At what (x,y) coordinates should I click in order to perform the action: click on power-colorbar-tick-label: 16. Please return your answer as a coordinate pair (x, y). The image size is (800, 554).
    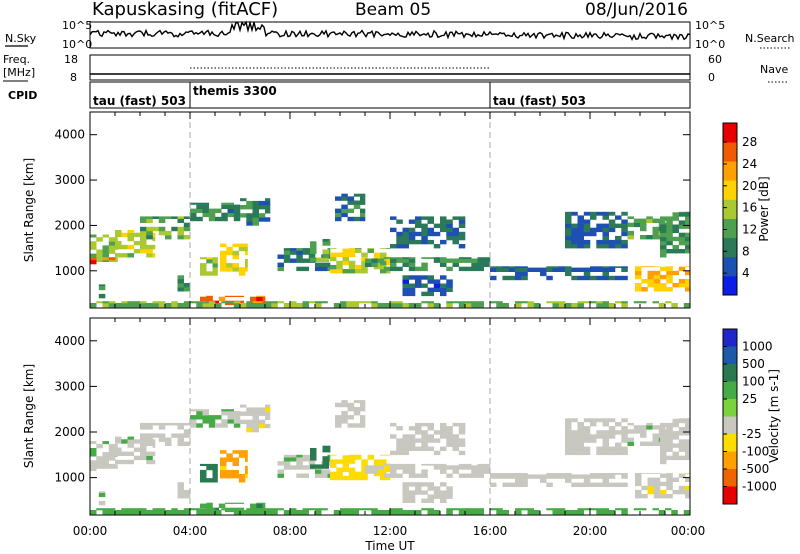
    Looking at the image, I should click on (749, 208).